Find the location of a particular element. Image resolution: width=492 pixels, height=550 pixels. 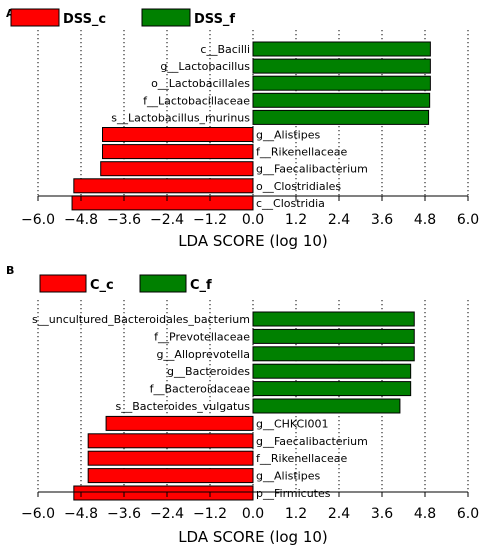

panel-a-x-axis-title: LDA SCORE (log 10) is located at coordinates (253, 241).